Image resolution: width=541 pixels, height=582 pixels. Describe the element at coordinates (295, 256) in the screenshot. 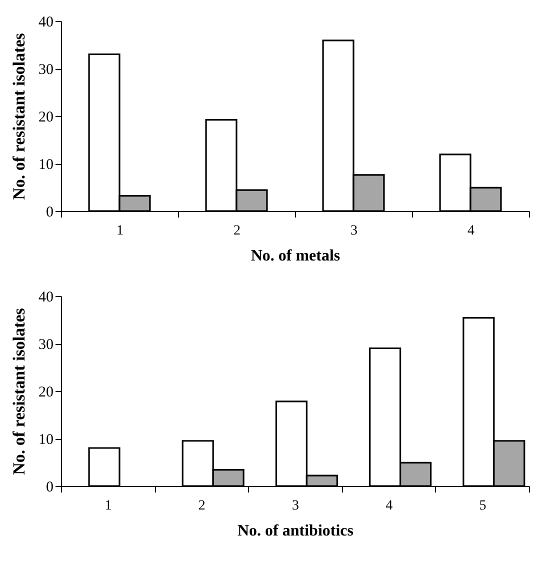

I see `x-axis-title: No. of metals` at that location.